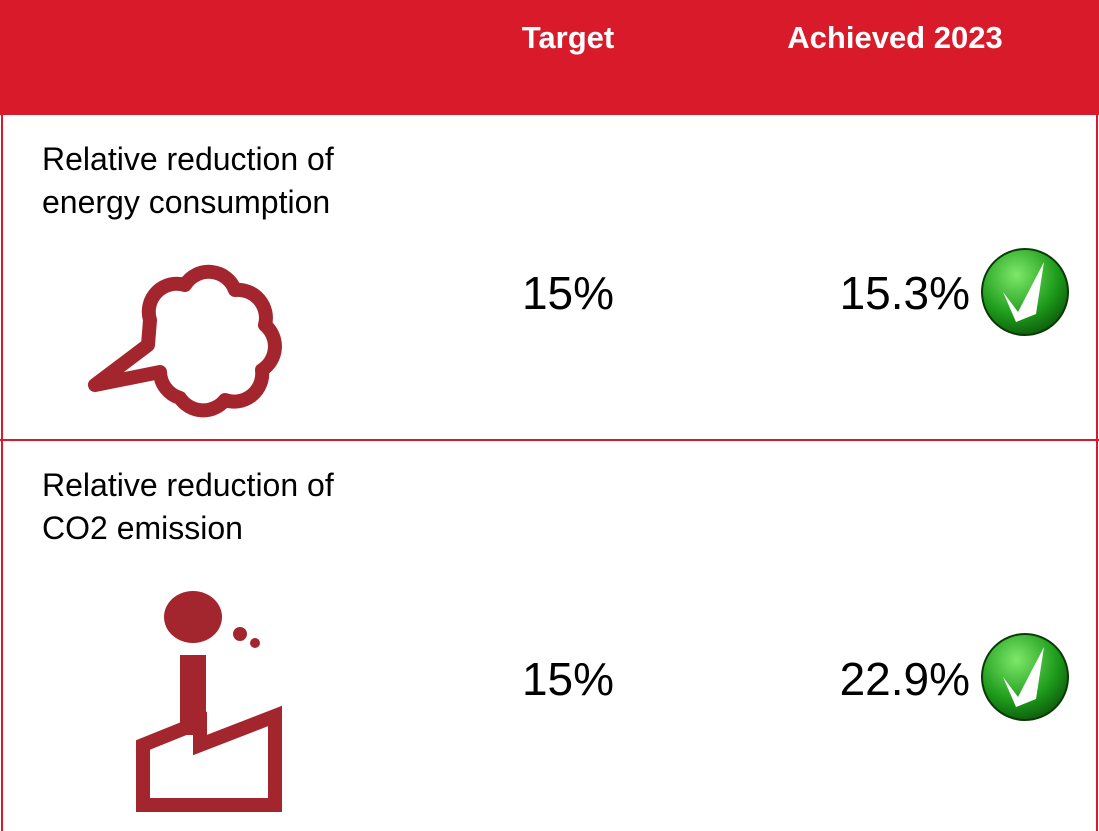  What do you see at coordinates (188, 180) in the screenshot?
I see `row-label: Relative reduction of energy consumption` at bounding box center [188, 180].